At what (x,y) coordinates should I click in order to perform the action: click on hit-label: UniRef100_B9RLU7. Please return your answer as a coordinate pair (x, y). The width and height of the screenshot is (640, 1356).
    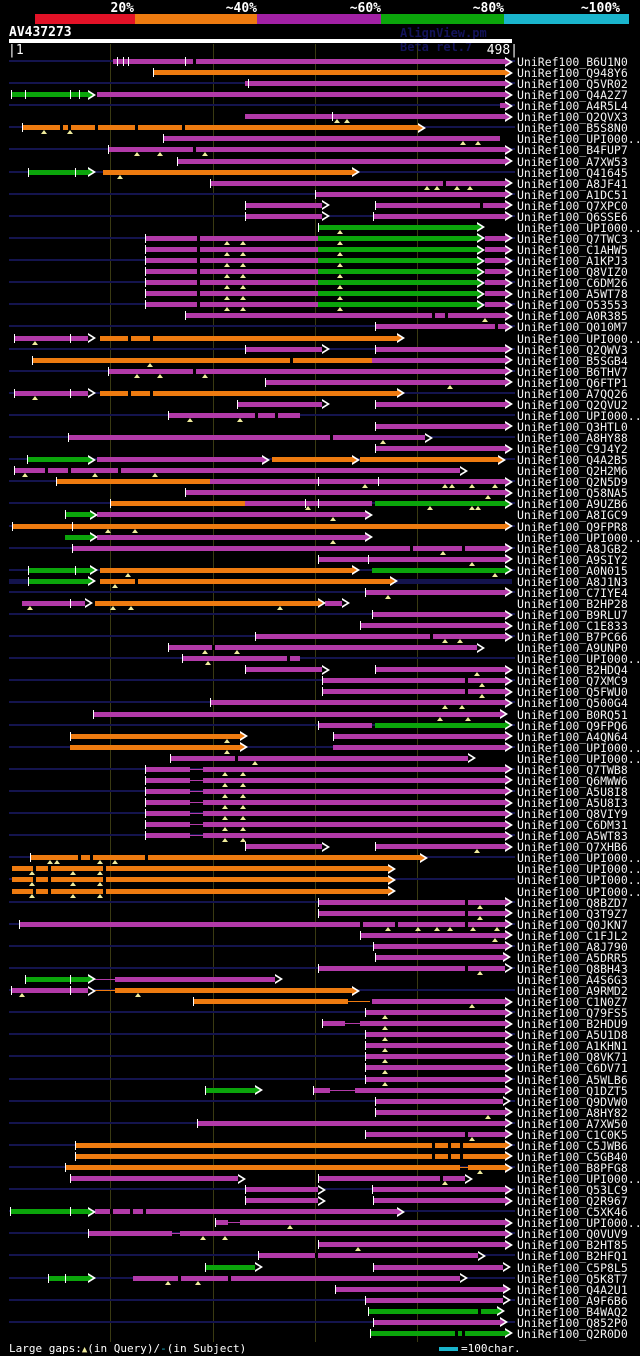
    Looking at the image, I should click on (572, 615).